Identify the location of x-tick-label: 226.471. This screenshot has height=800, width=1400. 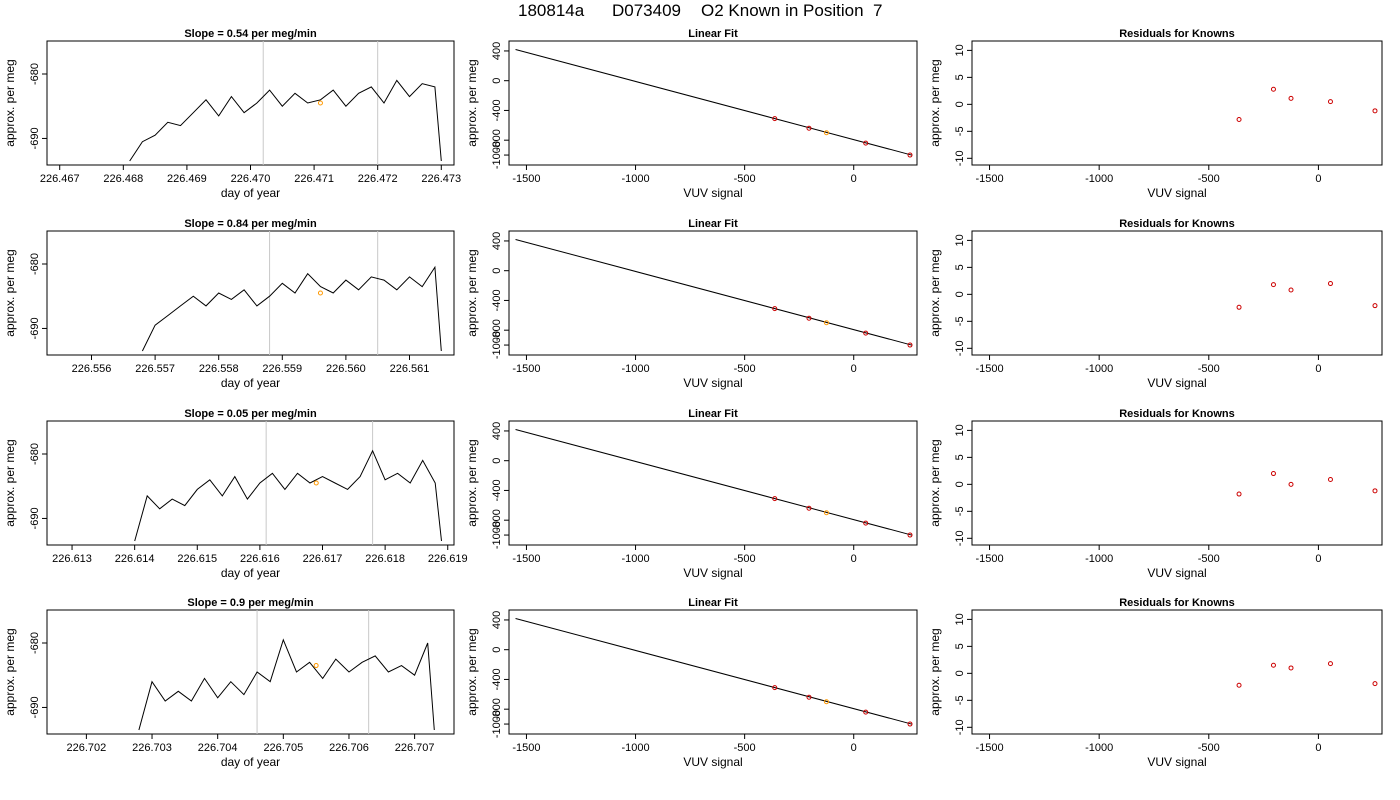
(314, 179).